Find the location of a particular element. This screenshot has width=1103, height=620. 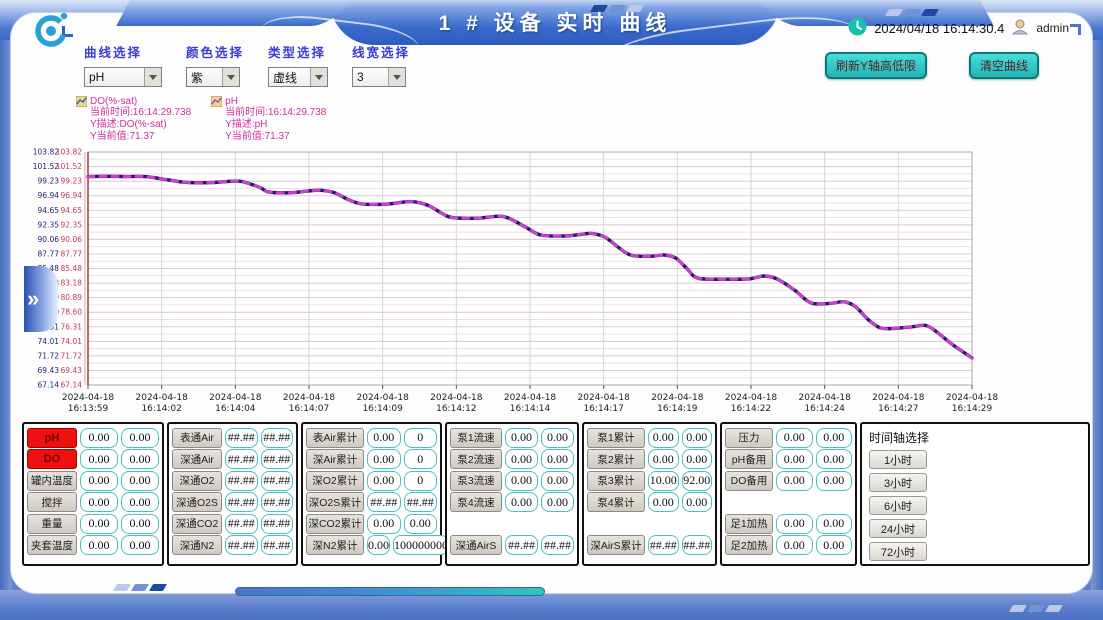

legend-series-name: pH is located at coordinates (231, 101).